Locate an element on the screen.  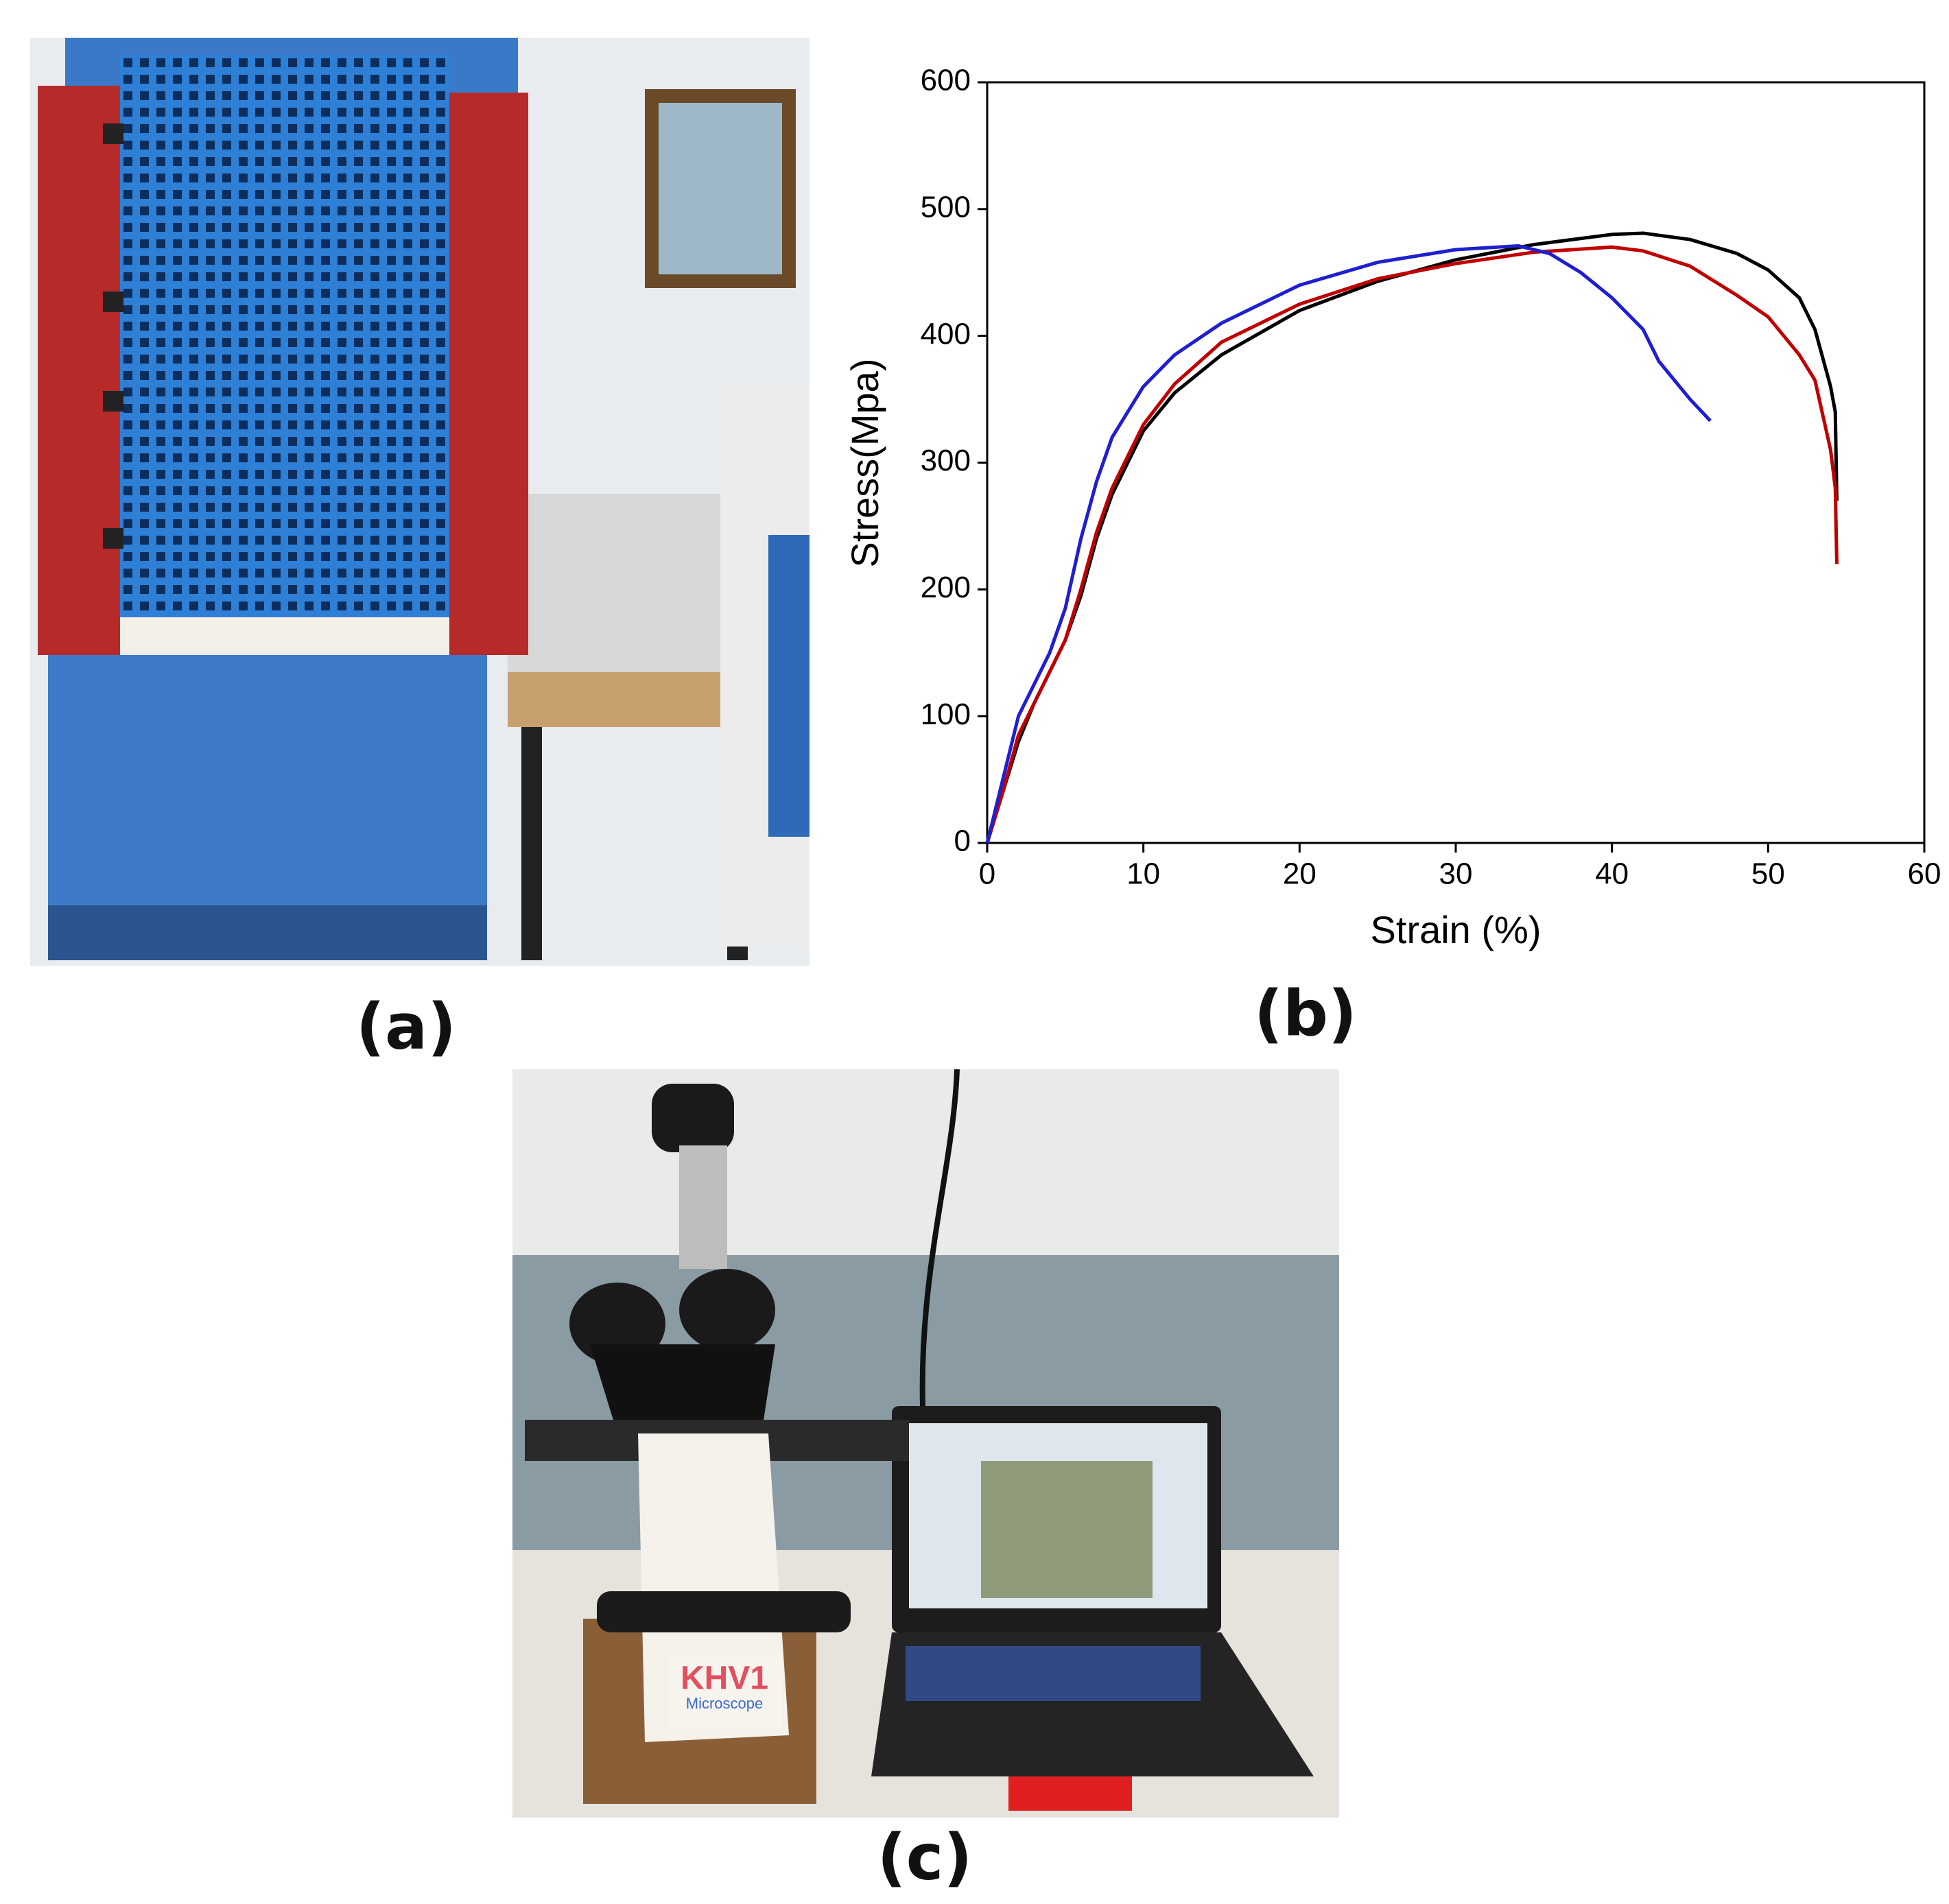
panel-label: (a) is located at coordinates (406, 1026).